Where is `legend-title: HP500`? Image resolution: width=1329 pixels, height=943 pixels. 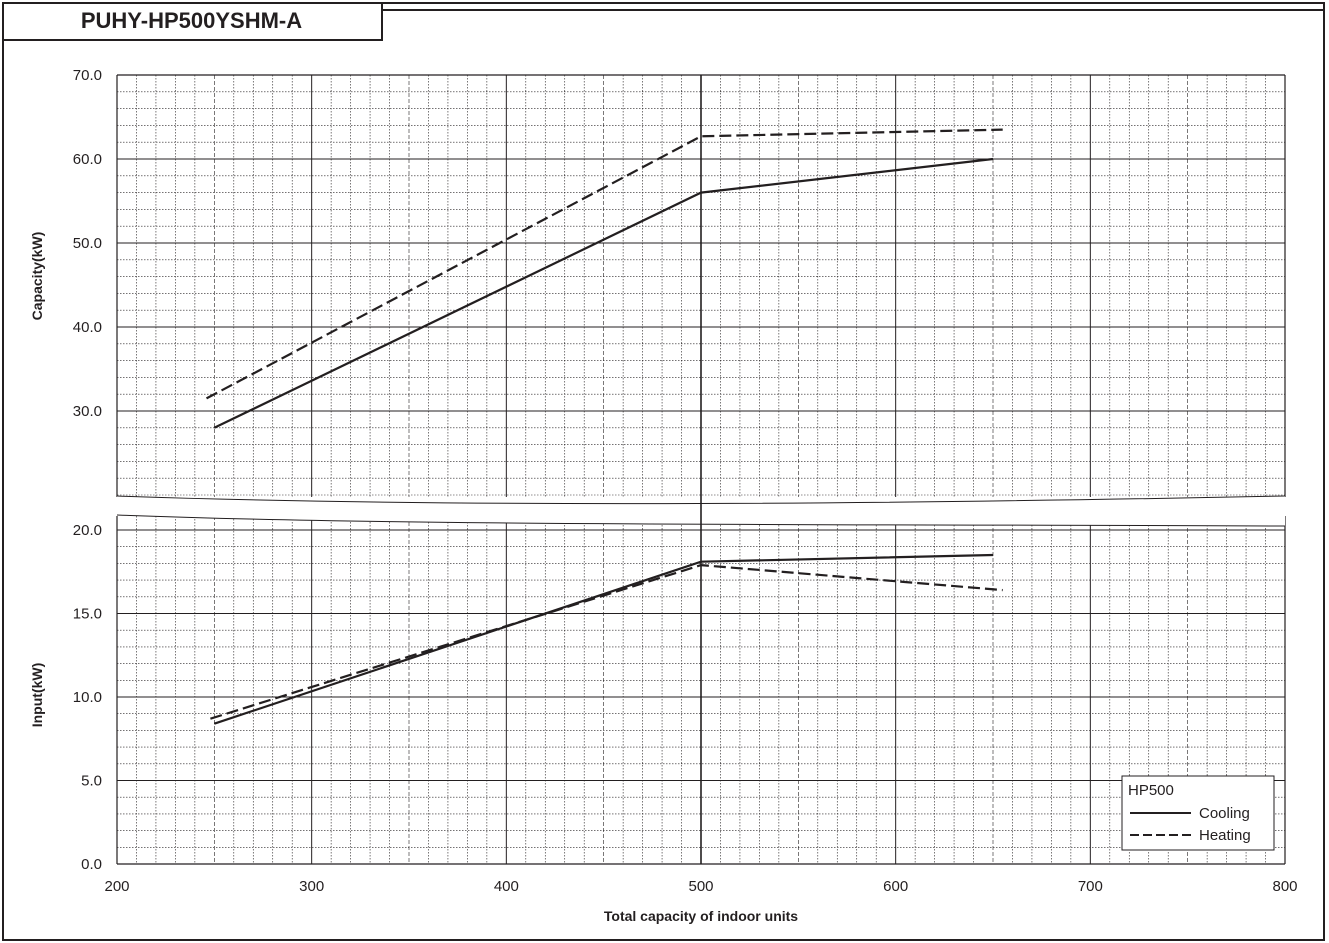 legend-title: HP500 is located at coordinates (1151, 790).